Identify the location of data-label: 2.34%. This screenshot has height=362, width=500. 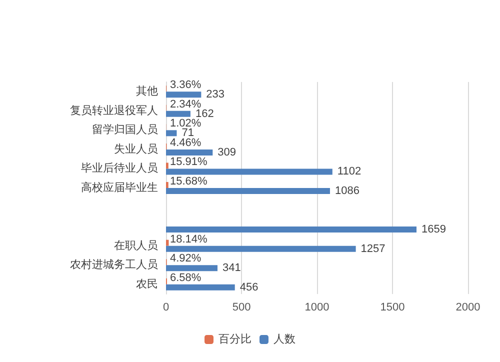
(186, 104).